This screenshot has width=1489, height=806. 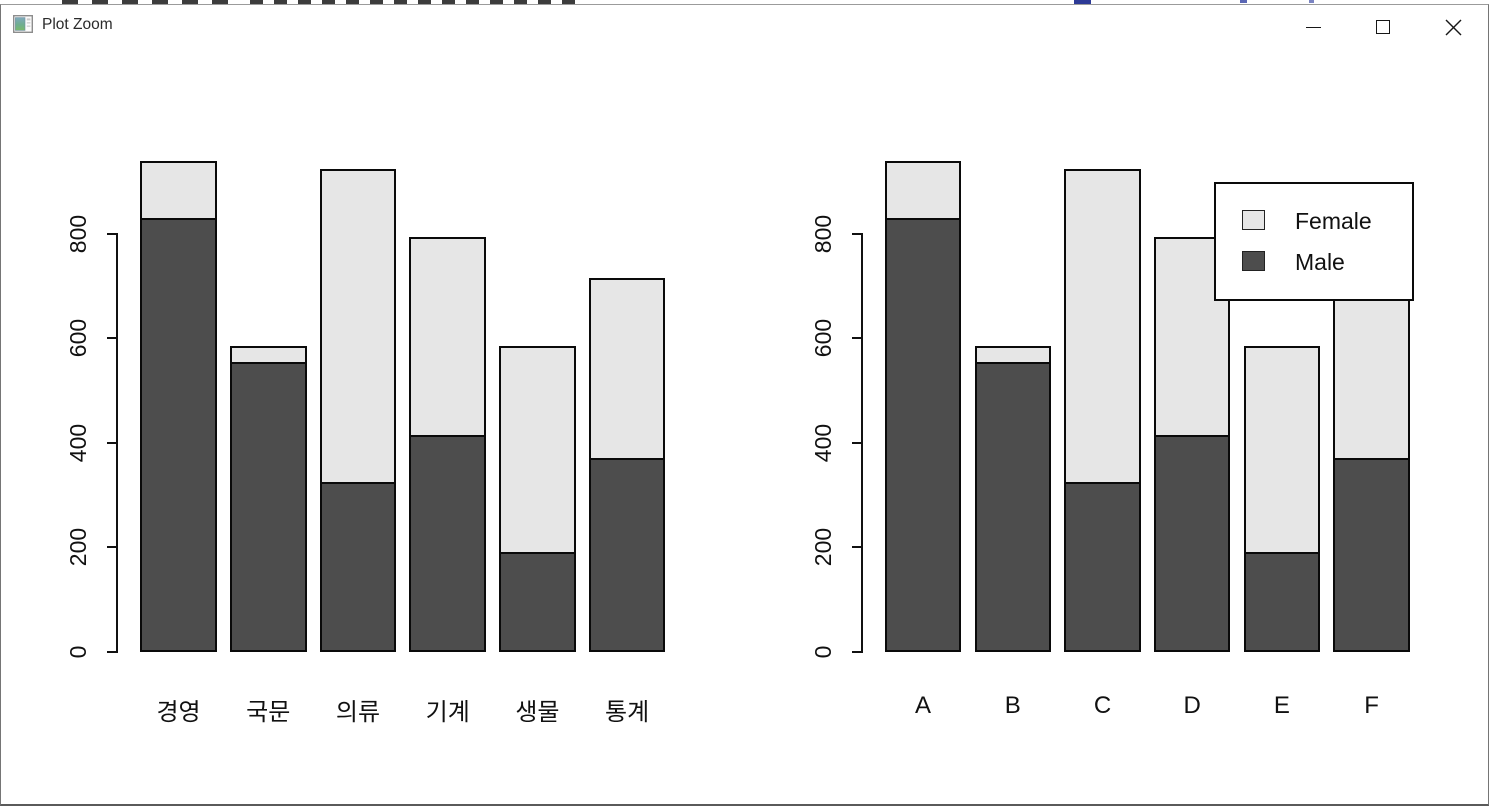 What do you see at coordinates (923, 705) in the screenshot?
I see `x-category-label: A` at bounding box center [923, 705].